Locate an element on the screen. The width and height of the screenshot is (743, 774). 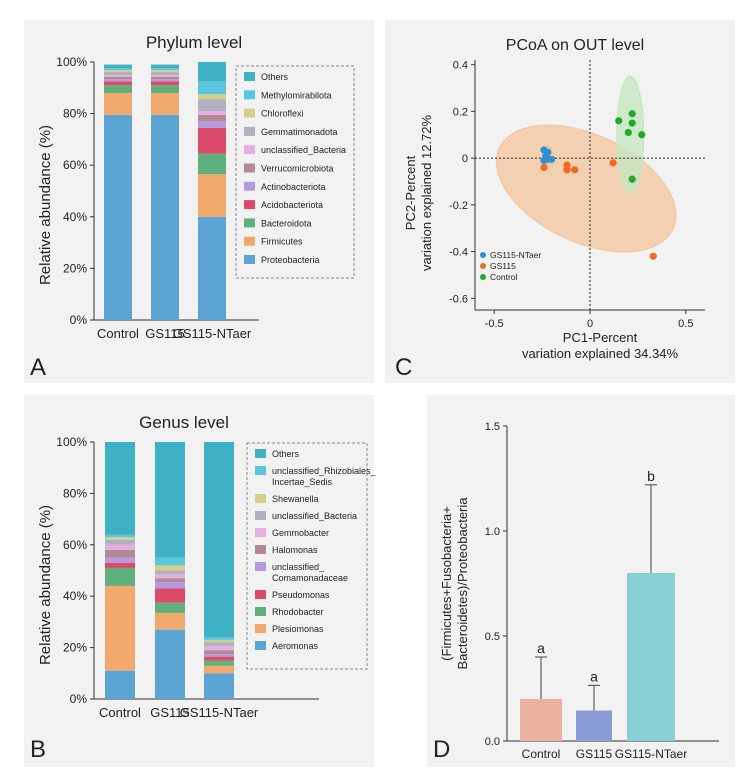
y-tick-label: 0.0 is located at coordinates (492, 742).